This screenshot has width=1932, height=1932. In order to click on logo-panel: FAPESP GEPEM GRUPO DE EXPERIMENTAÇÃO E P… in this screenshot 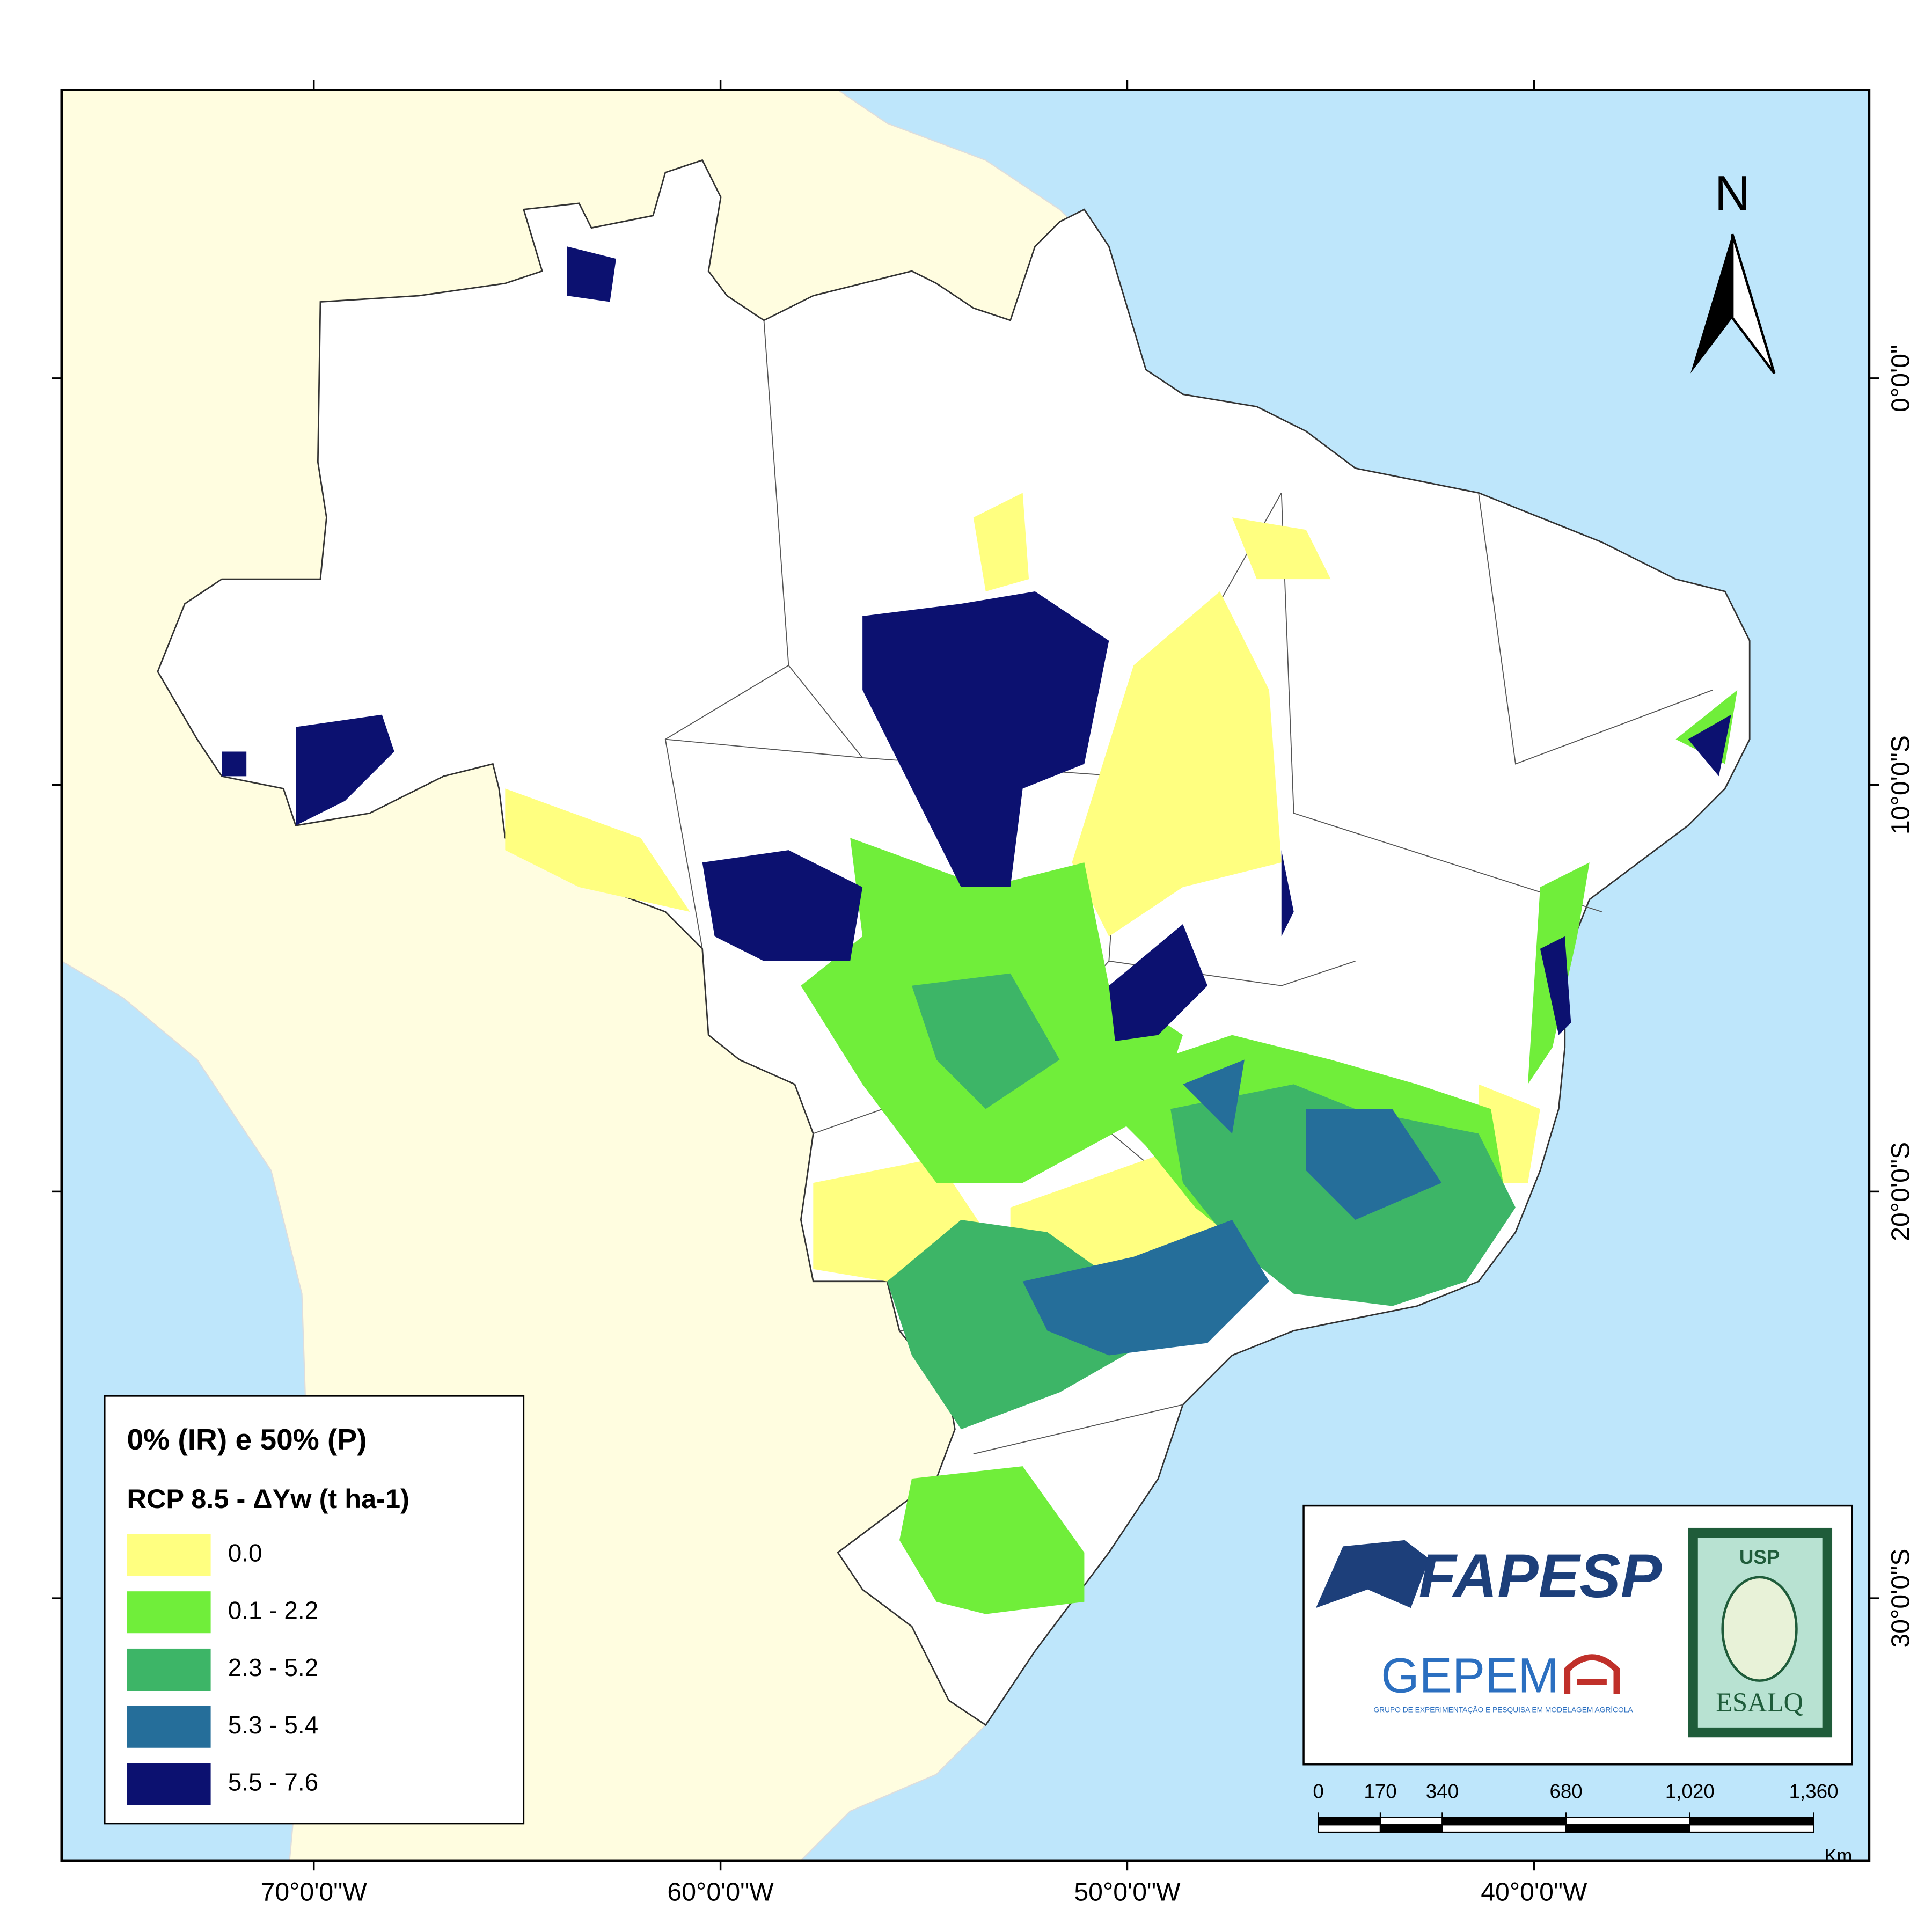, I will do `click(1577, 1635)`.